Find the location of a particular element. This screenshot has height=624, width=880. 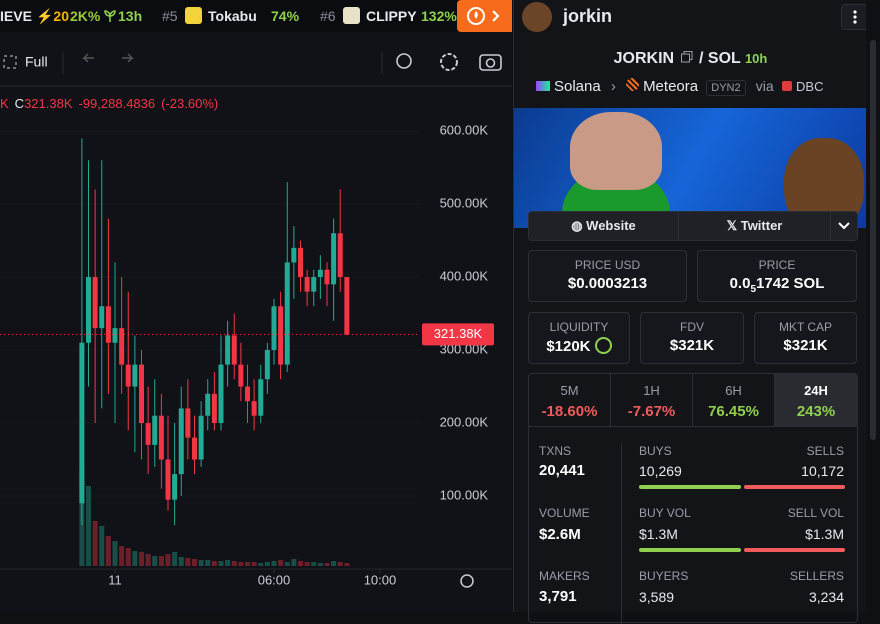

txns-label: TXNS is located at coordinates (555, 451).